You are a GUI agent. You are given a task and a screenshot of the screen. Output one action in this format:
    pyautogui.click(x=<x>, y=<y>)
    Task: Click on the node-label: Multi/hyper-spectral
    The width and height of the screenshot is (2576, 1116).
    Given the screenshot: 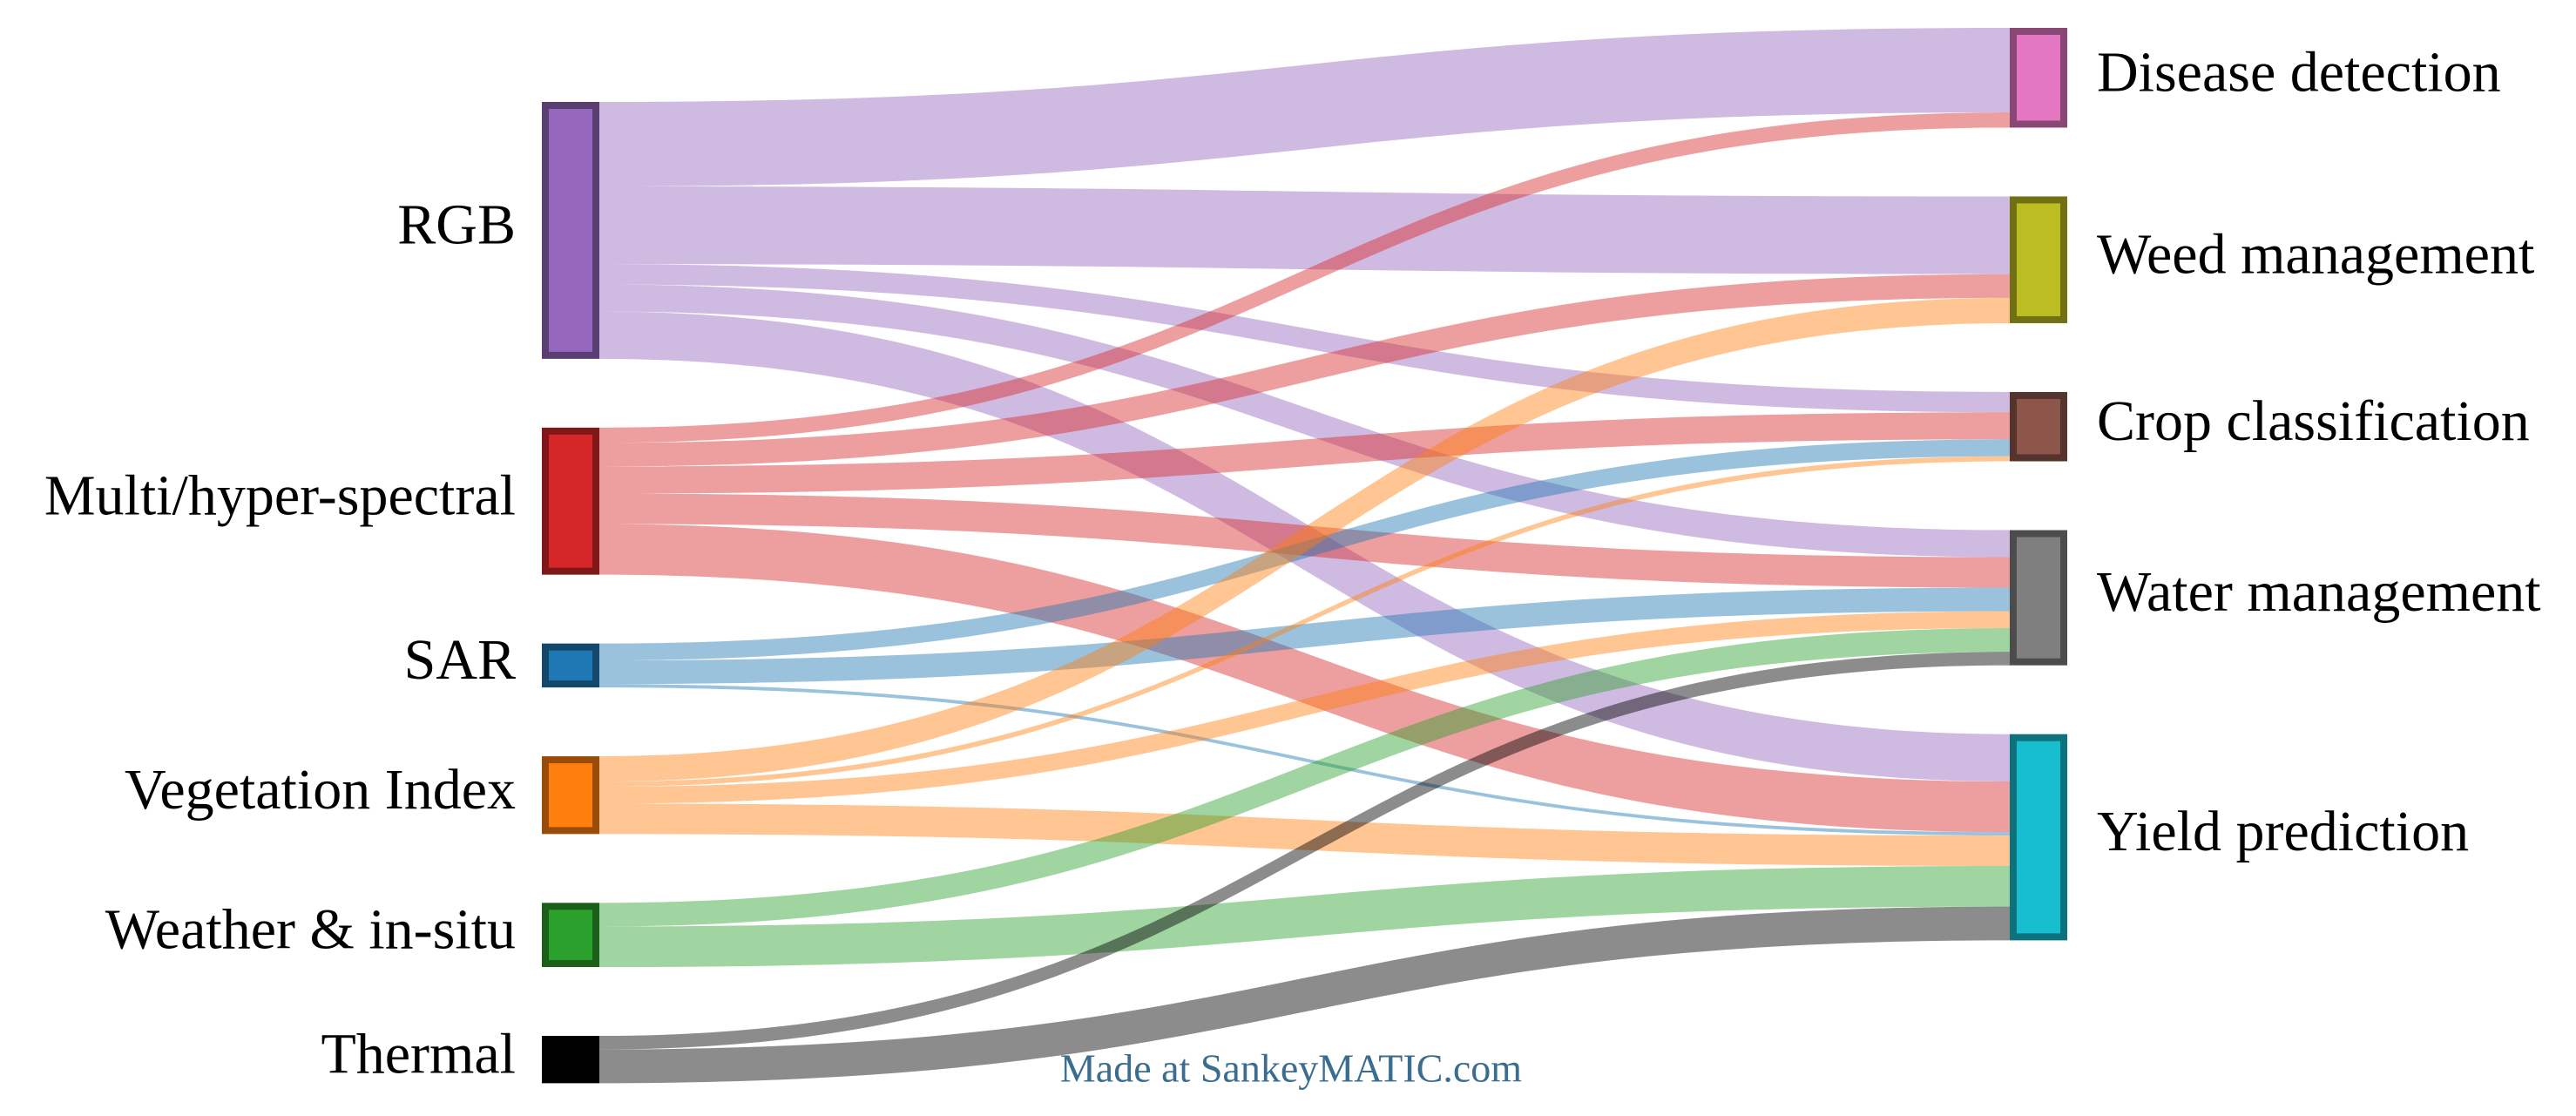 What is the action you would take?
    pyautogui.click(x=280, y=495)
    